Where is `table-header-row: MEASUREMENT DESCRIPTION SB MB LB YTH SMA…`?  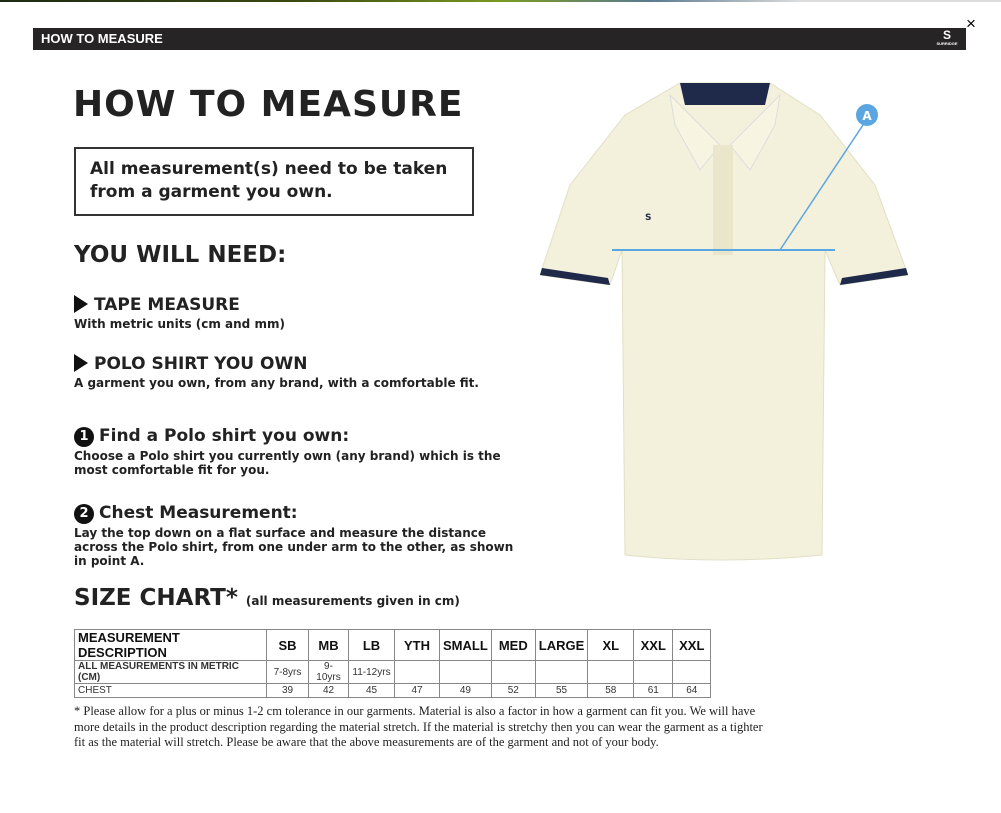 table-header-row: MEASUREMENT DESCRIPTION SB MB LB YTH SMA… is located at coordinates (393, 645).